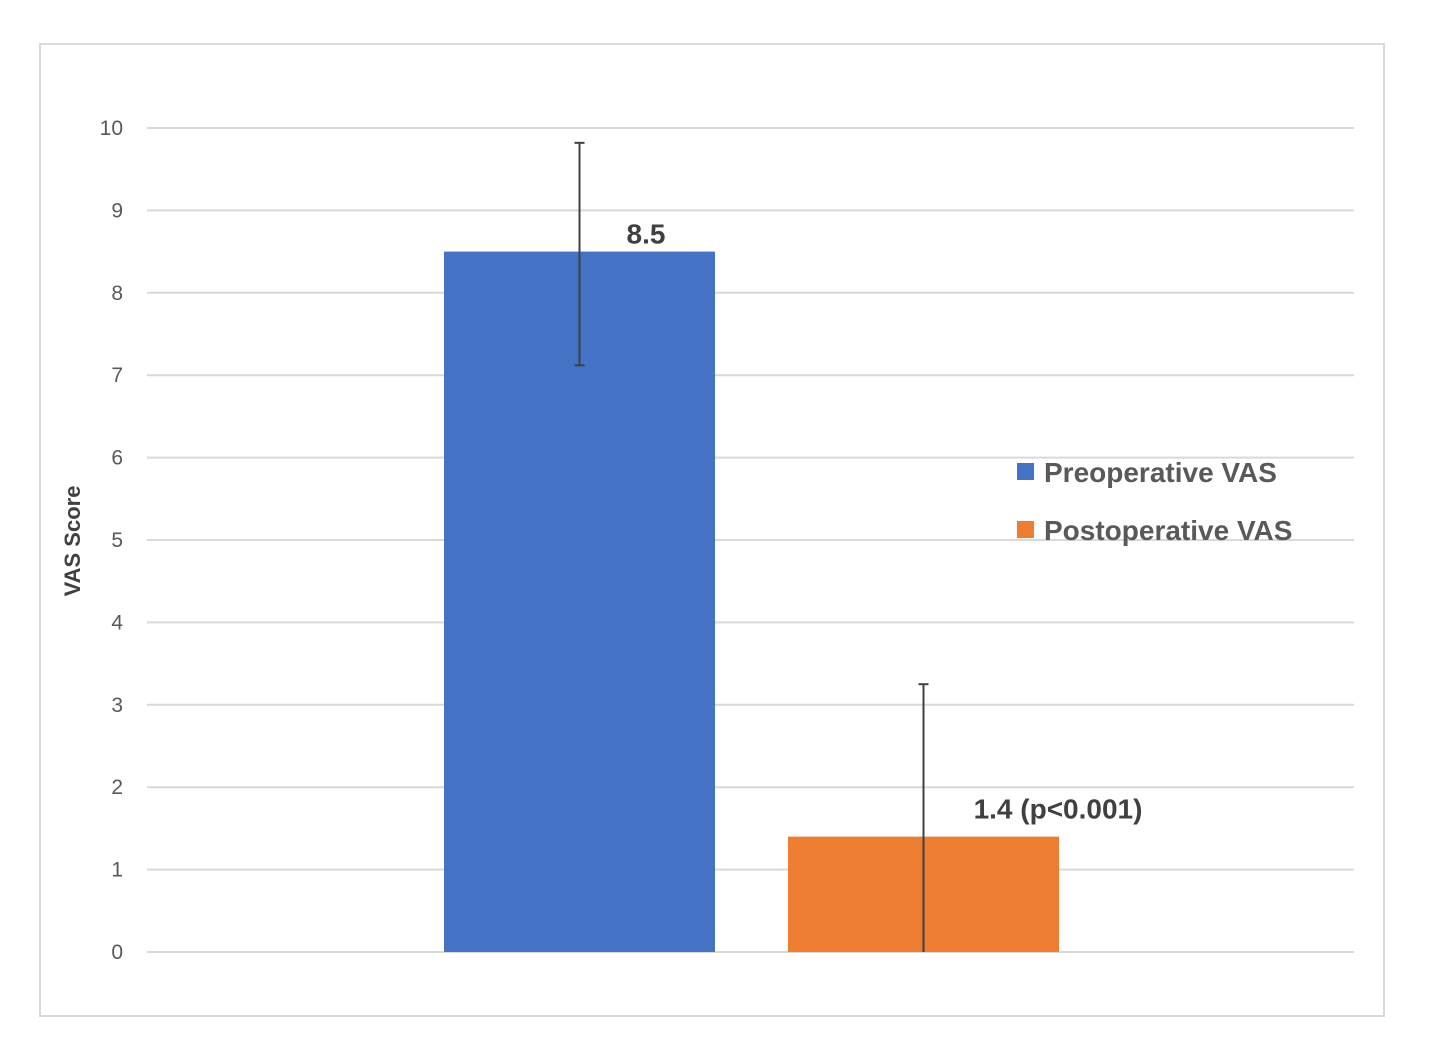  What do you see at coordinates (117, 705) in the screenshot?
I see `y-tick-label: 3` at bounding box center [117, 705].